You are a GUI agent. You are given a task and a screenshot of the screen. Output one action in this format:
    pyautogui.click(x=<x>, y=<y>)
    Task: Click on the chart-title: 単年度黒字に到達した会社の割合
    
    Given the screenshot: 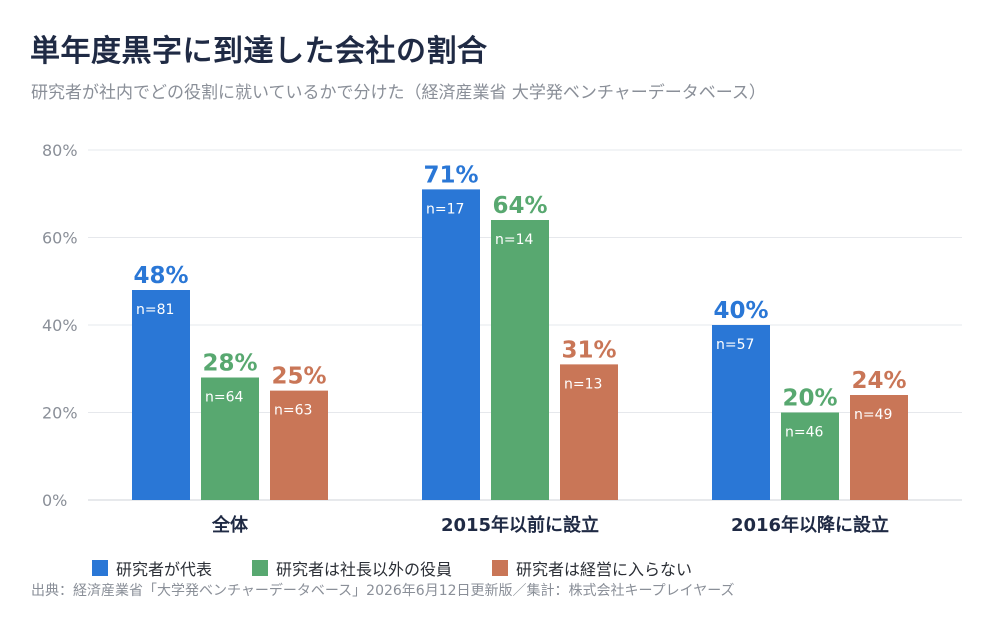 What is the action you would take?
    pyautogui.click(x=259, y=51)
    